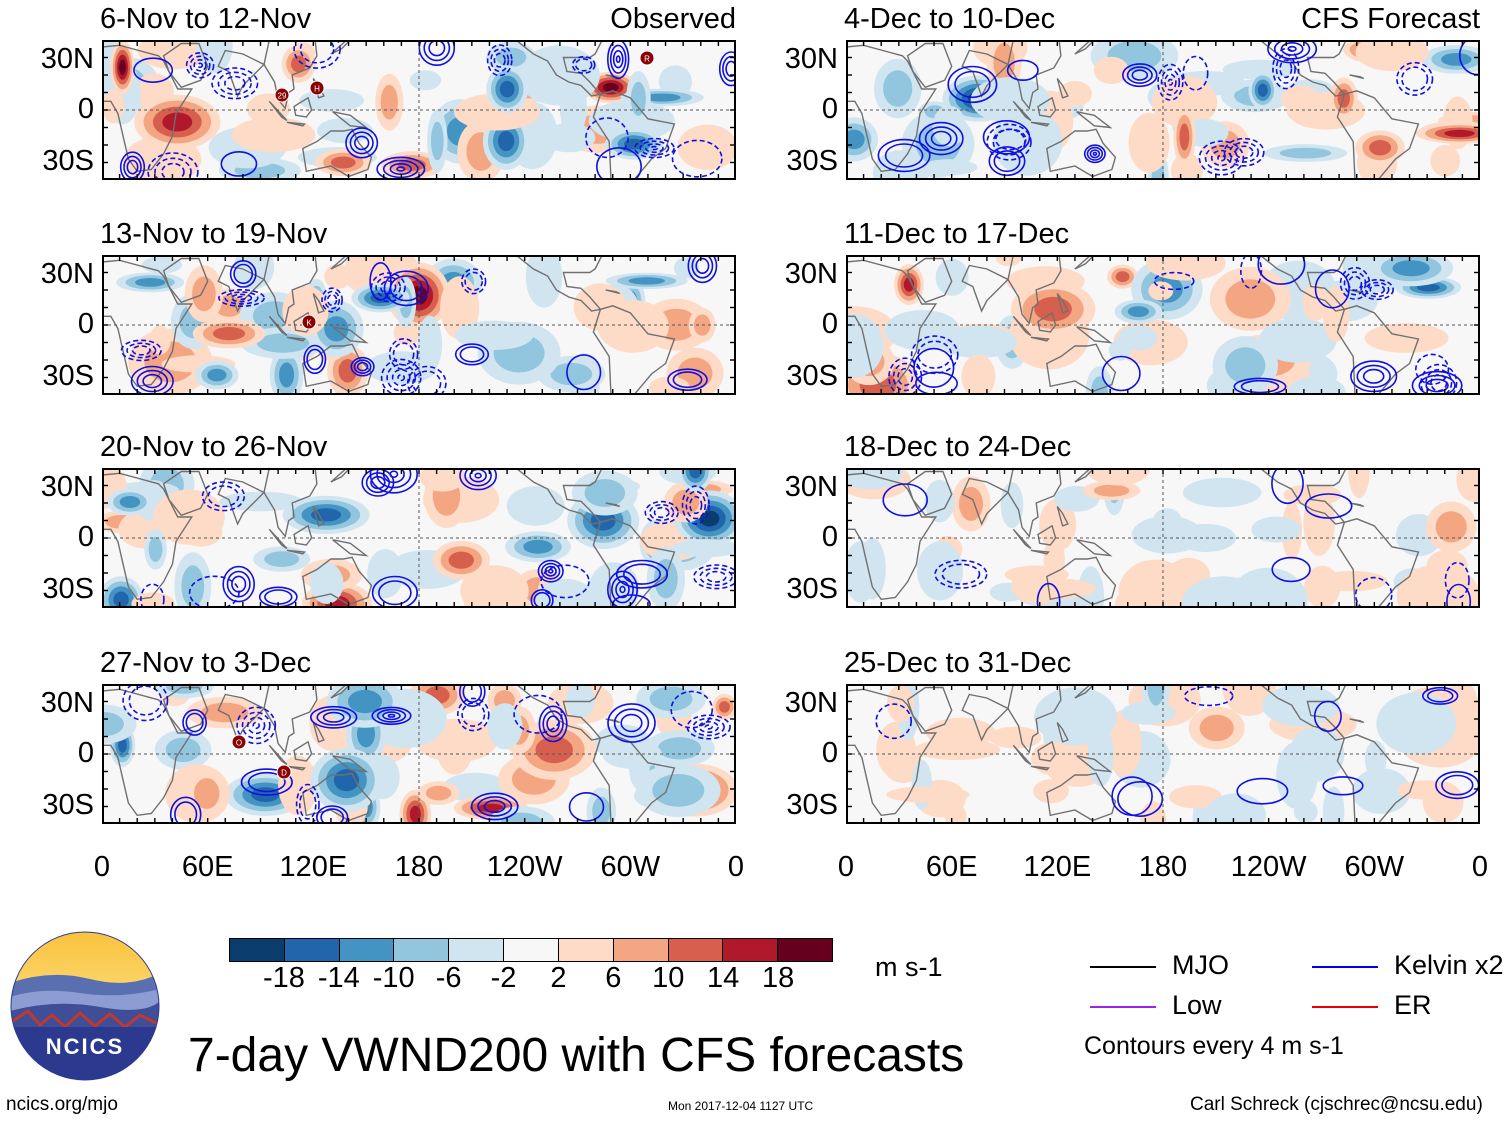 This screenshot has width=1510, height=1121. I want to click on footer-date: Mon 2017-12-04 1127 UTC, so click(741, 1106).